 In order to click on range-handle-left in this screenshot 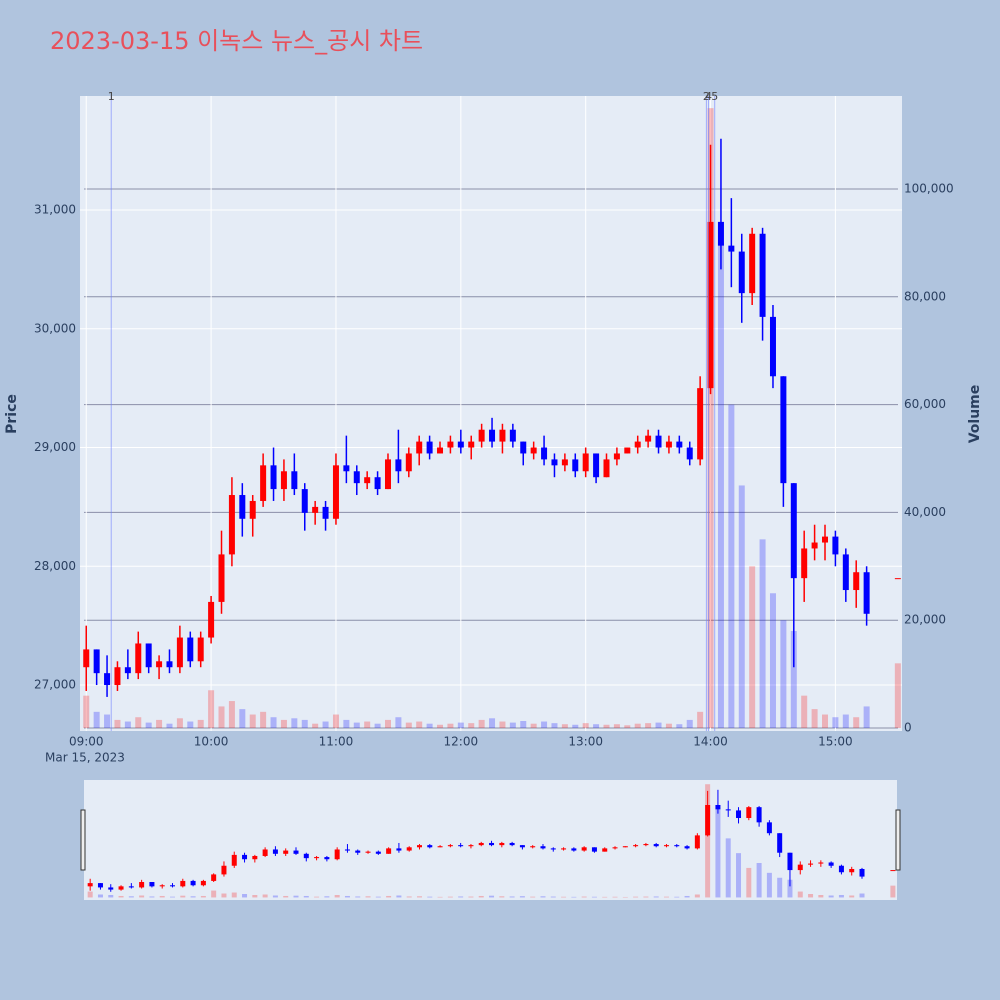, I will do `click(83, 840)`.